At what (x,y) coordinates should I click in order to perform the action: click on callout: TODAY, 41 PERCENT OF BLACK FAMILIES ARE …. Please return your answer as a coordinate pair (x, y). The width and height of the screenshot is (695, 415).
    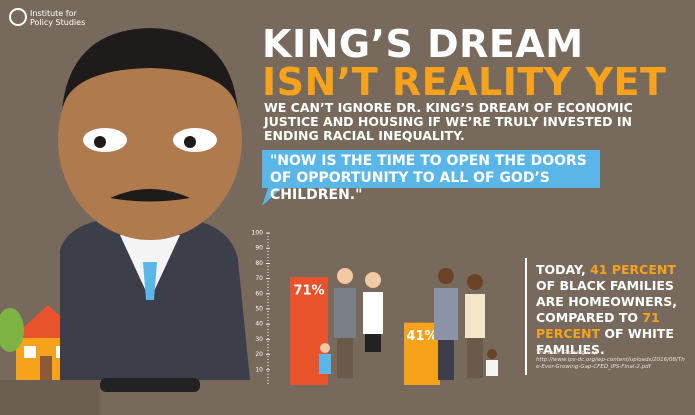
    Looking at the image, I should click on (611, 310).